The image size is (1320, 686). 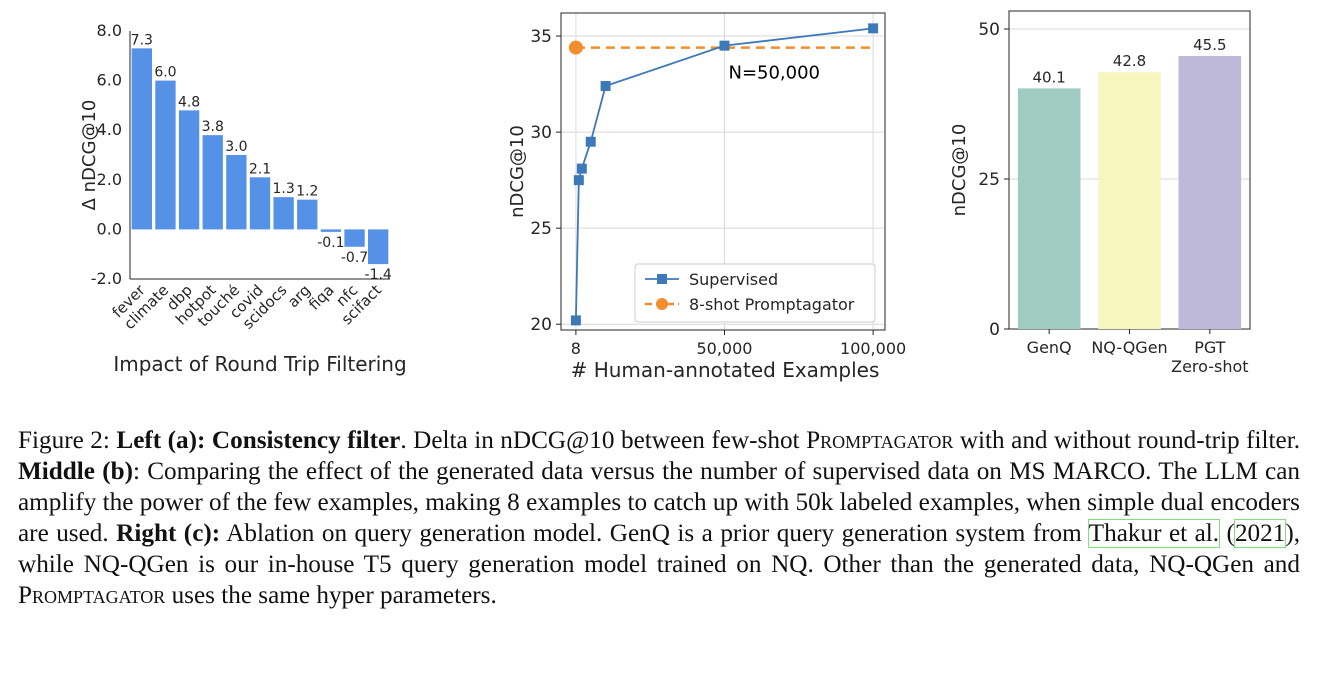 I want to click on plot-frame, so click(x=723, y=171).